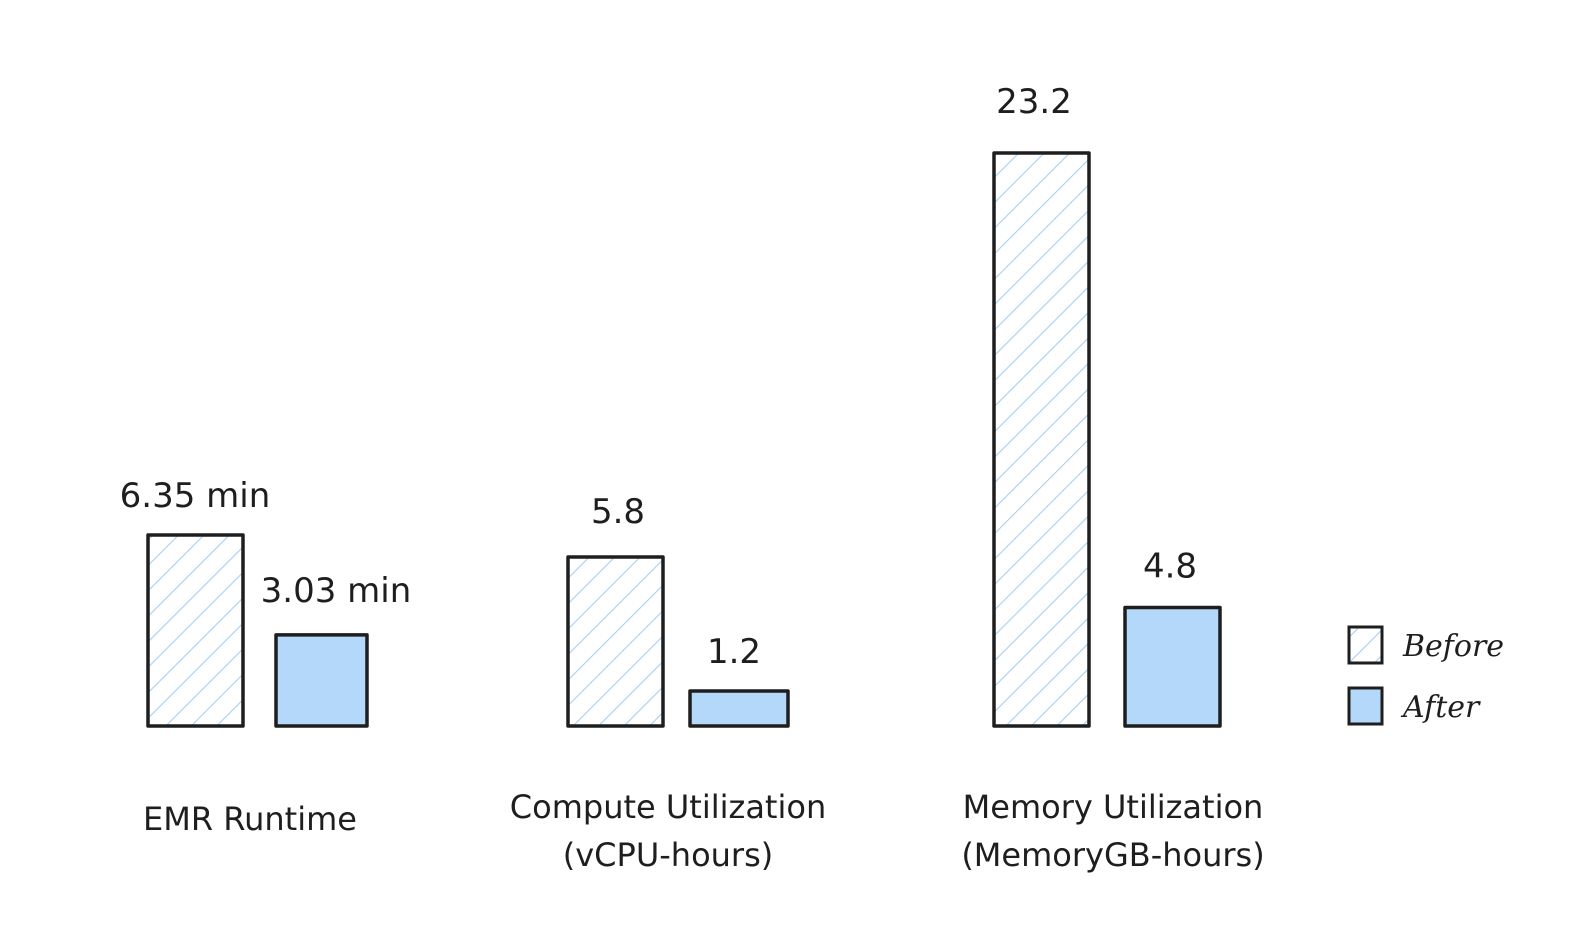 Image resolution: width=1580 pixels, height=952 pixels. Describe the element at coordinates (336, 591) in the screenshot. I see `value-label-after-0: 3.03 min` at that location.